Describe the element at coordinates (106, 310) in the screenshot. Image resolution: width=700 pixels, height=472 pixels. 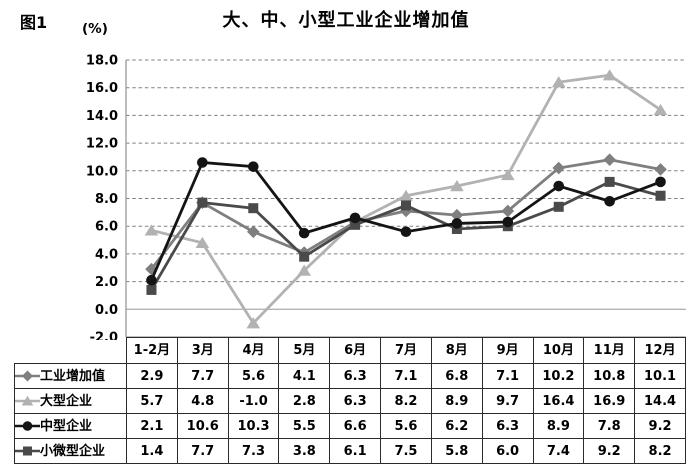
I see `y-axis-tick-label: 0.0` at that location.